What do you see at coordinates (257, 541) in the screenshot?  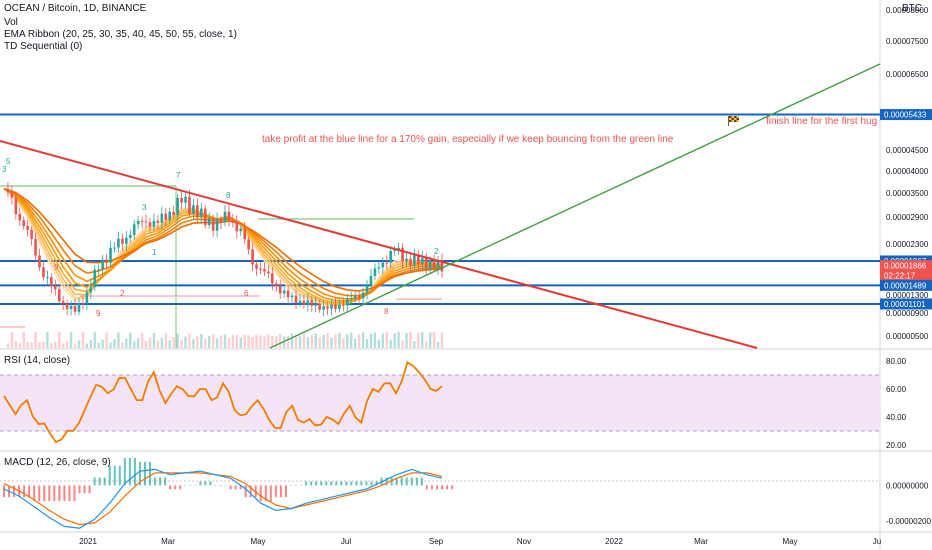 I see `time-tick-label: May` at bounding box center [257, 541].